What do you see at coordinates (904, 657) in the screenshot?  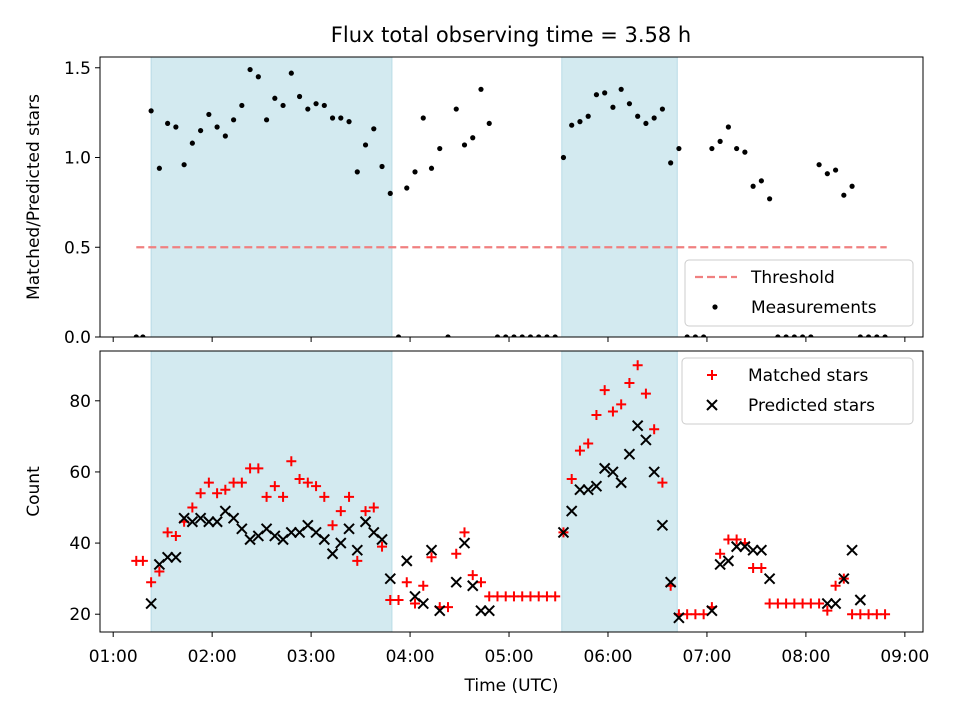 I see `x-tick-label: 09:00` at bounding box center [904, 657].